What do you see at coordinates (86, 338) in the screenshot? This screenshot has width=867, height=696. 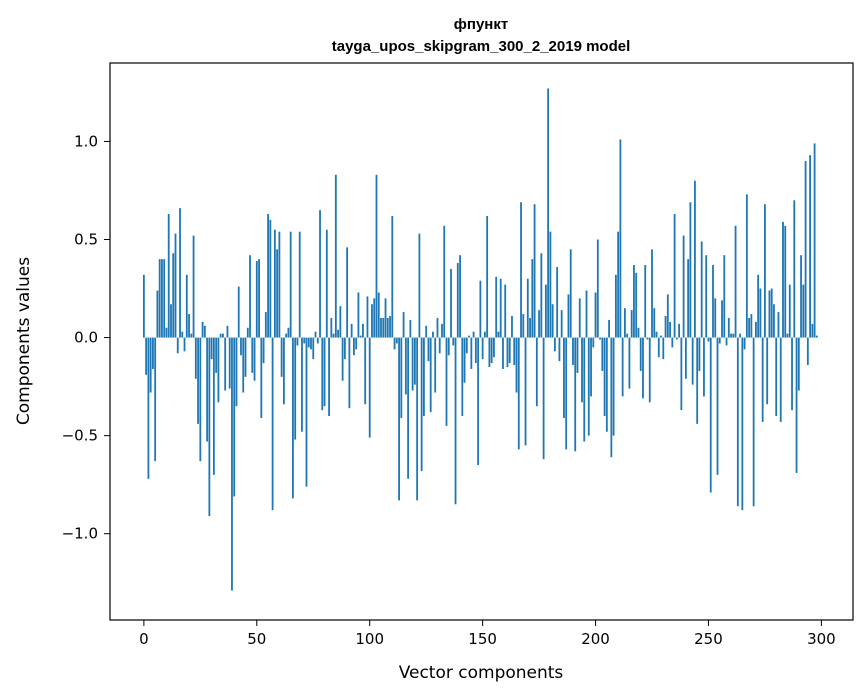 I see `y-tick-label: 0.0` at bounding box center [86, 338].